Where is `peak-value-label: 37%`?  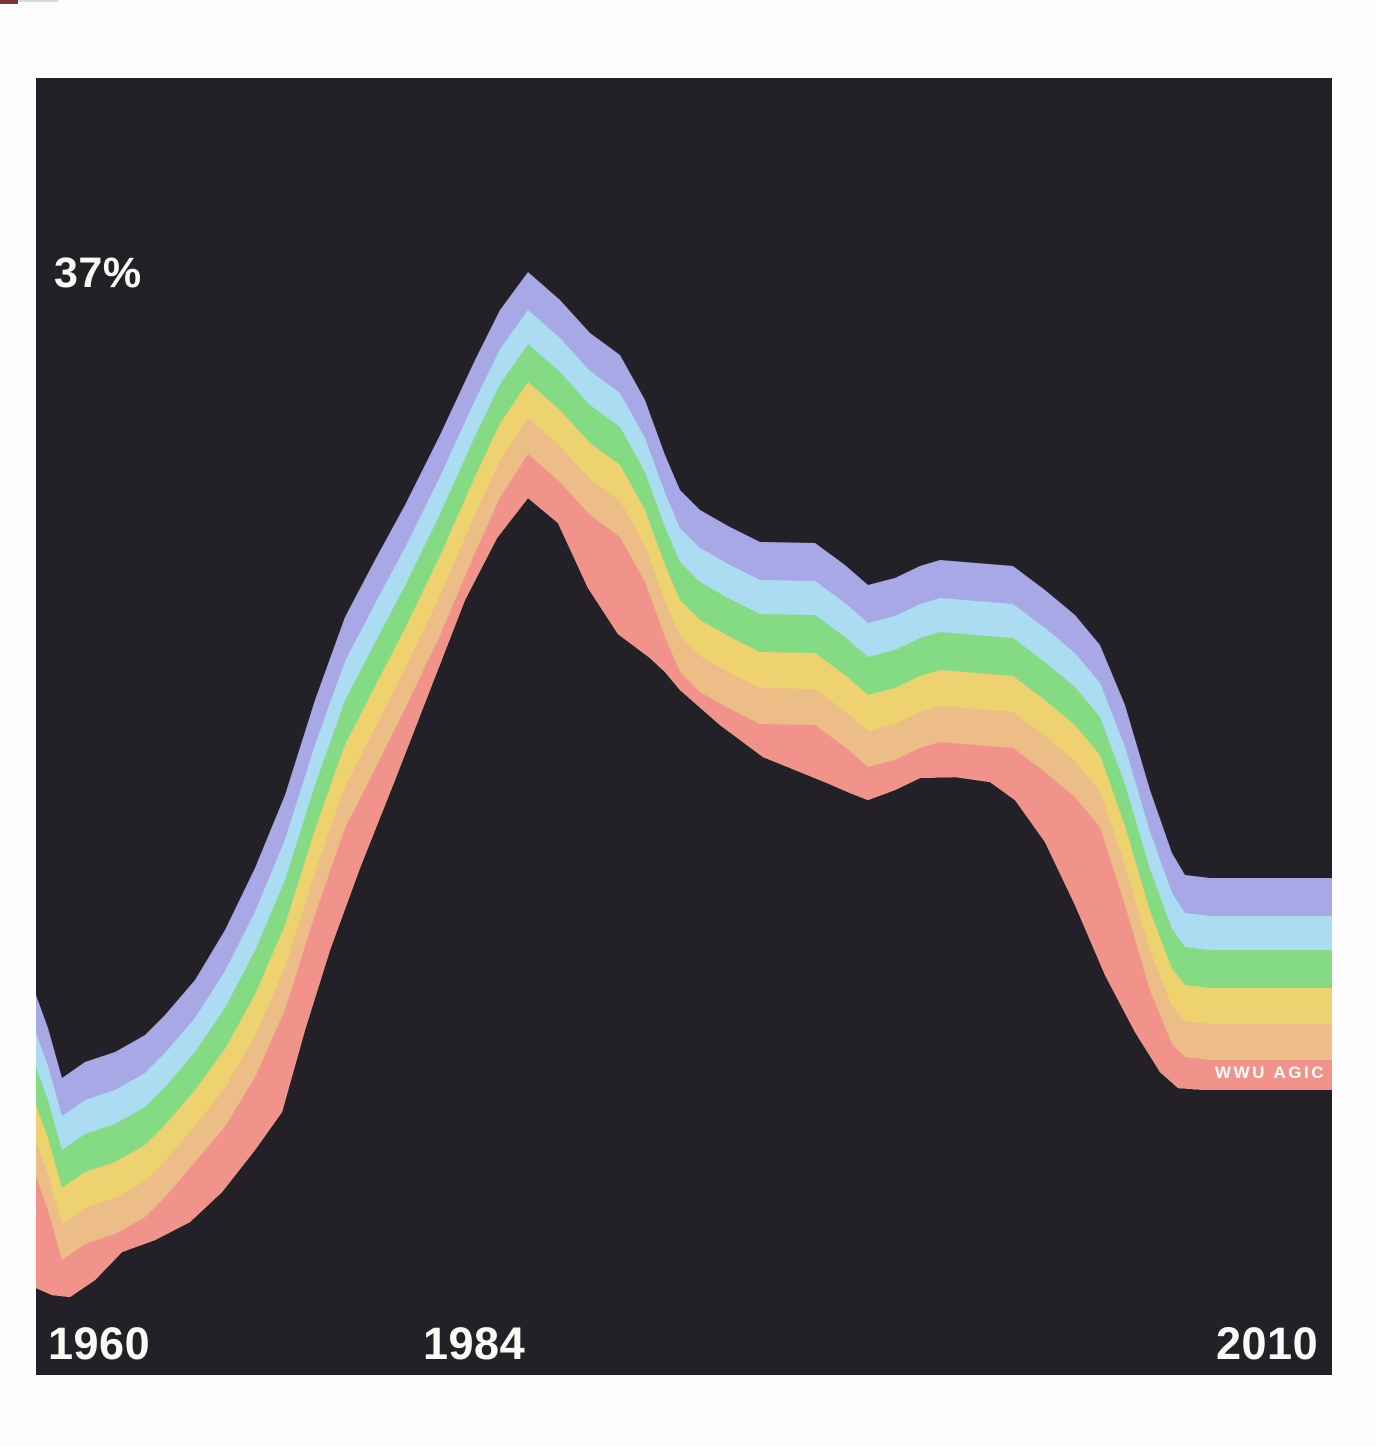
peak-value-label: 37% is located at coordinates (98, 273).